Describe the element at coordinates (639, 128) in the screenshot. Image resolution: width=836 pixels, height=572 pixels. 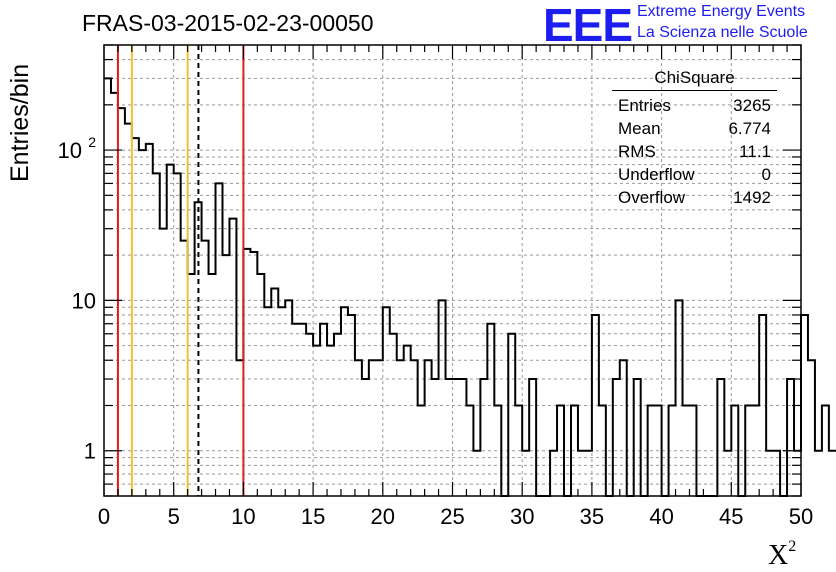
I see `stats-label: Mean` at that location.